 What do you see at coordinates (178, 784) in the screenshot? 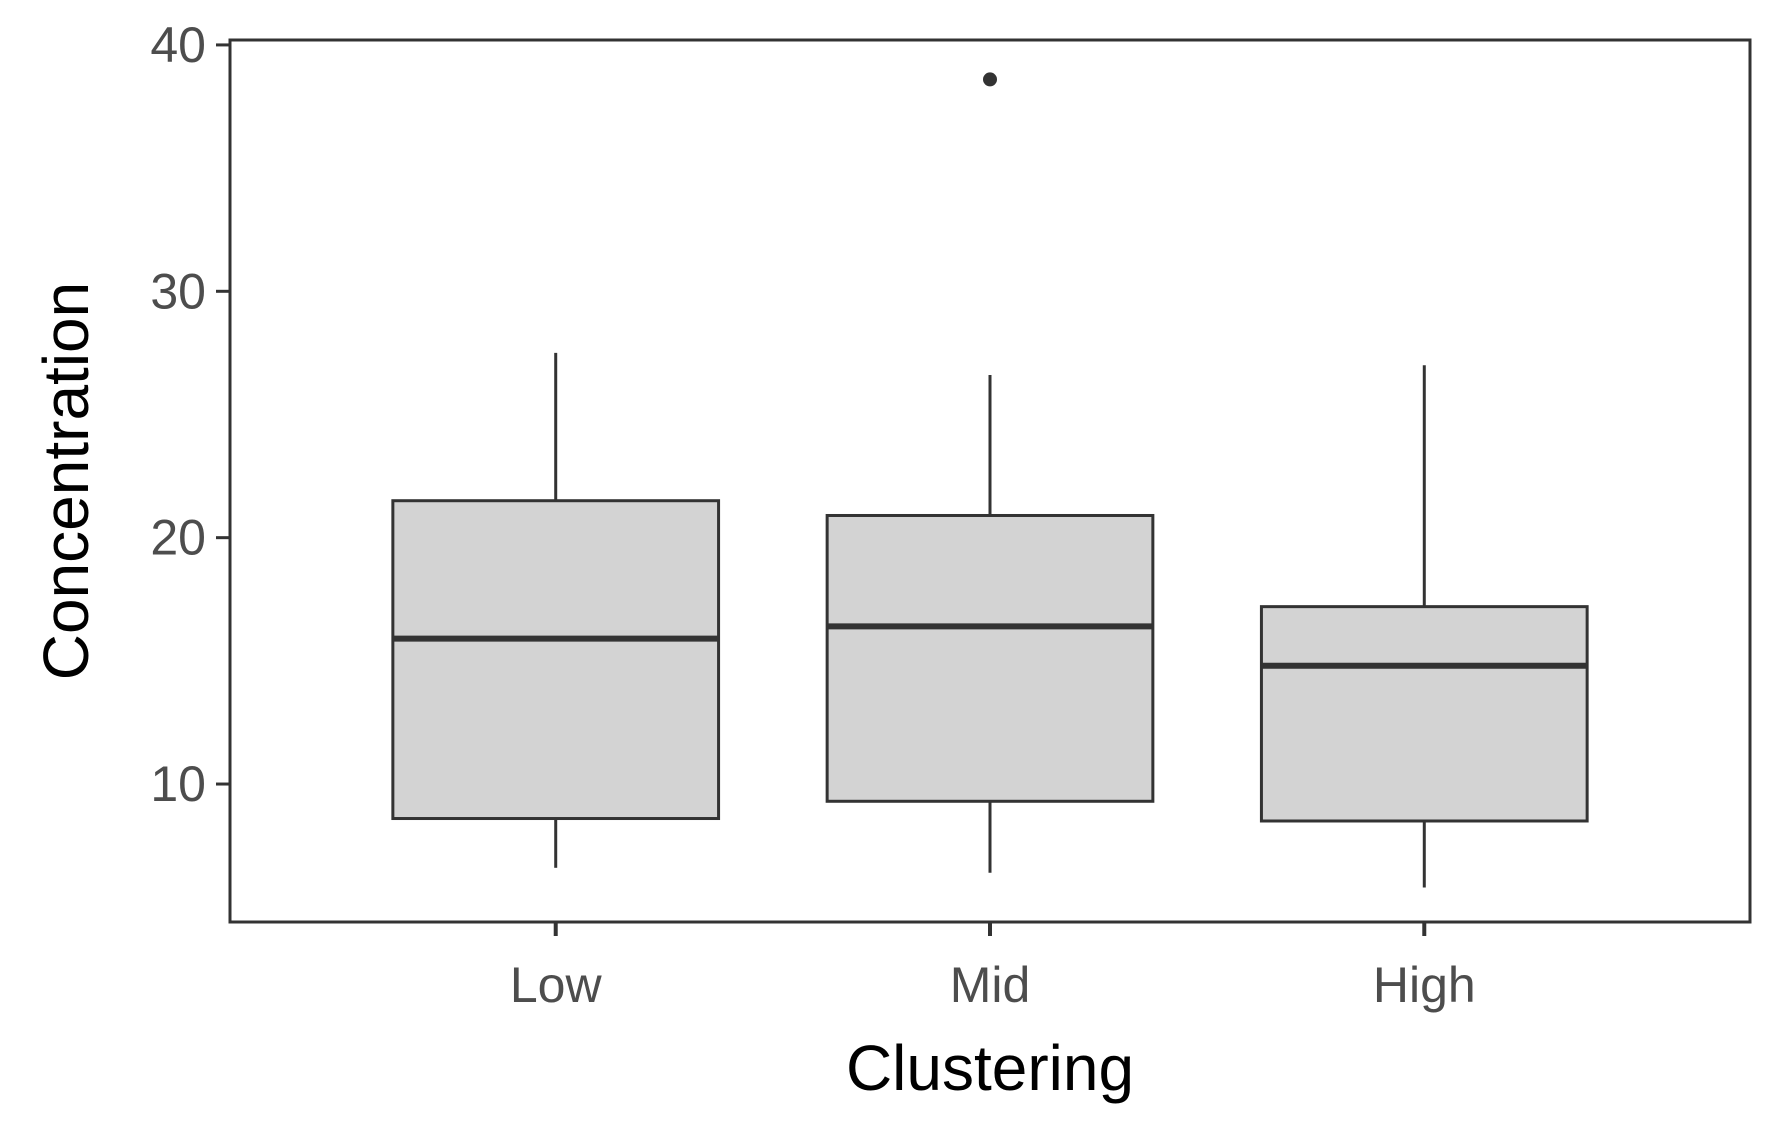
I see `y-tick-label: 10` at bounding box center [178, 784].